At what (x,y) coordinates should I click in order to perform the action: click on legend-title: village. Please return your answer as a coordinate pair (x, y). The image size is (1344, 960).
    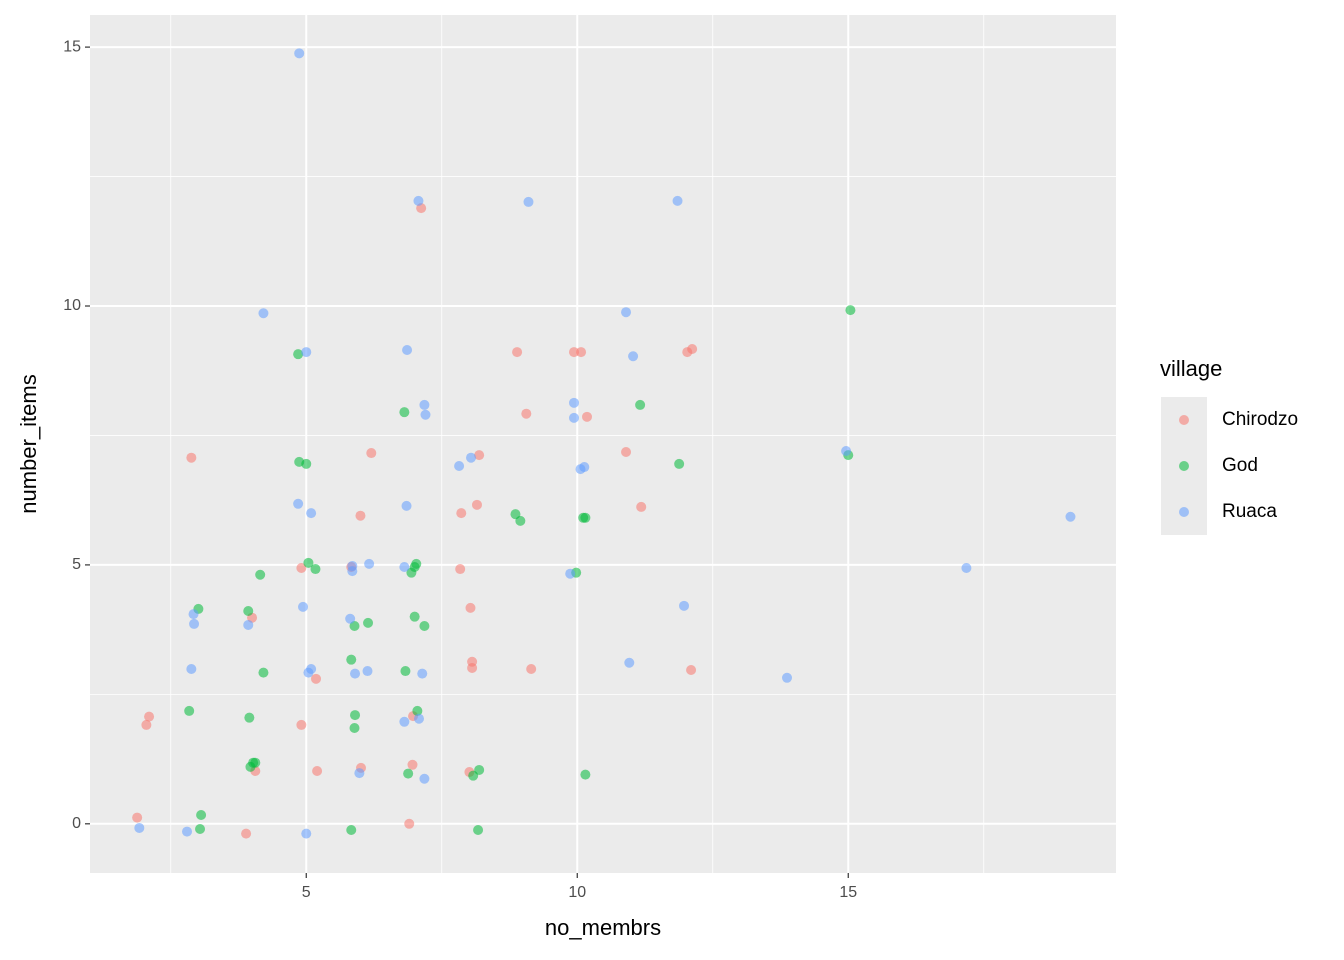
    Looking at the image, I should click on (1191, 368).